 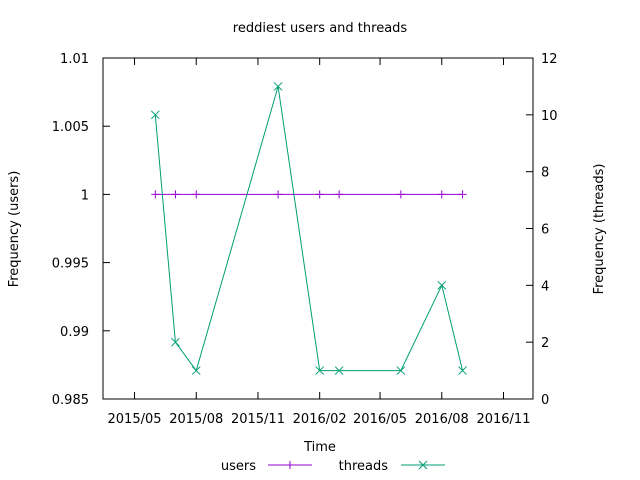 I want to click on y2-tick-label: 4, so click(x=545, y=286).